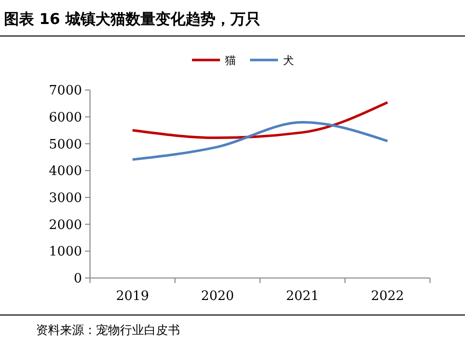 This screenshot has width=465, height=341. Describe the element at coordinates (65, 91) in the screenshot. I see `y-tick-label: 7000` at that location.